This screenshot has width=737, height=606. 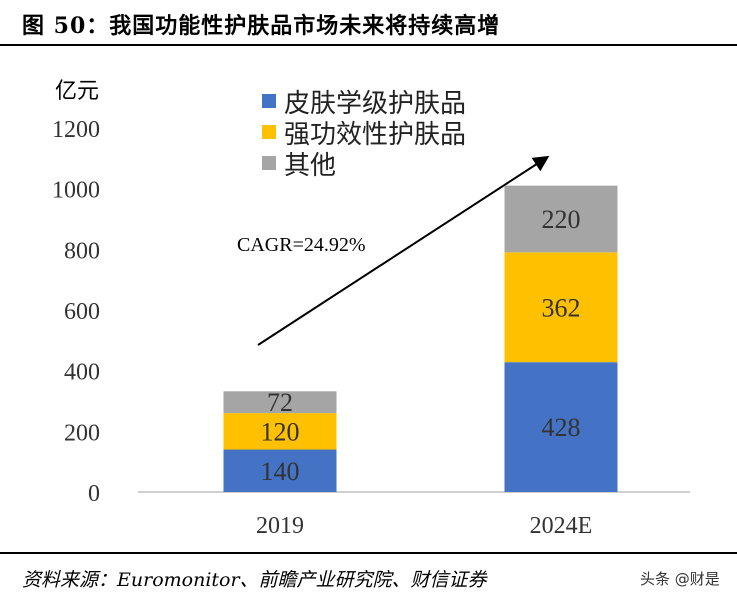 I want to click on legend-label: 其他, so click(x=310, y=165).